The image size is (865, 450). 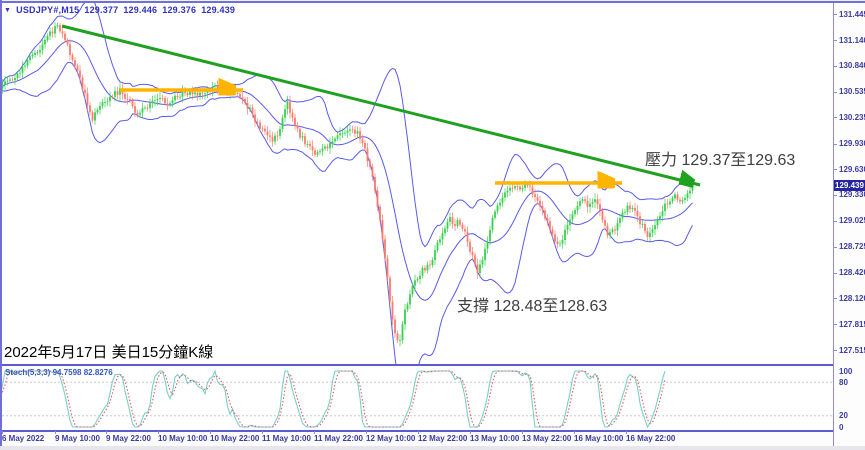 I want to click on stochastic-panel, so click(x=417, y=398).